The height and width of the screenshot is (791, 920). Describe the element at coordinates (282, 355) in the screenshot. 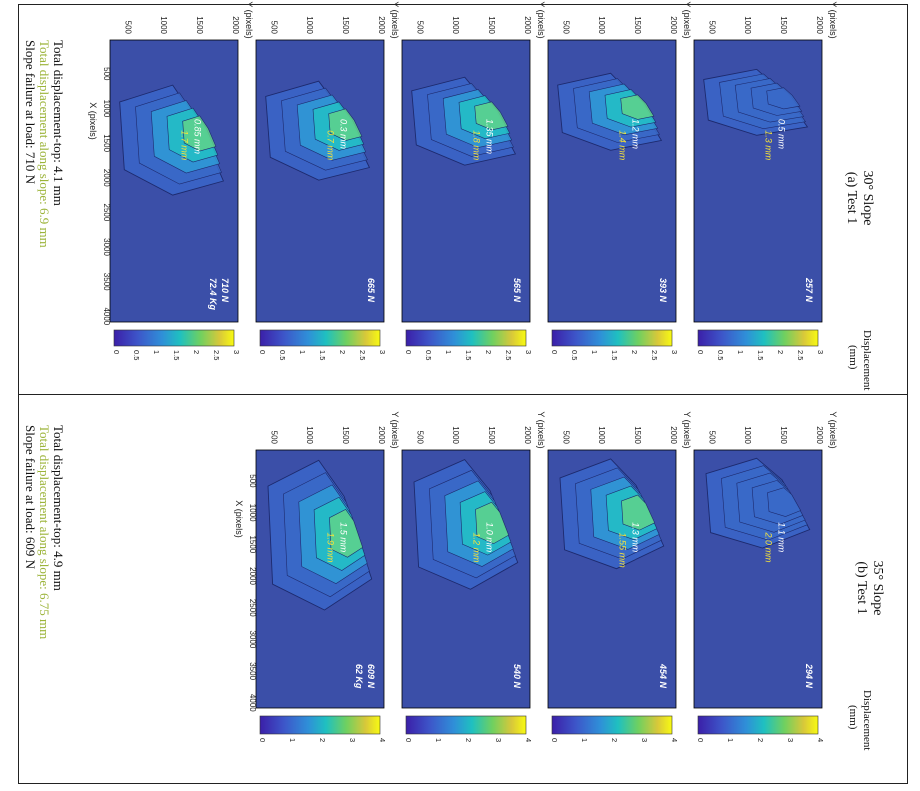

I see `colorbar-tick-label: 0.5` at that location.